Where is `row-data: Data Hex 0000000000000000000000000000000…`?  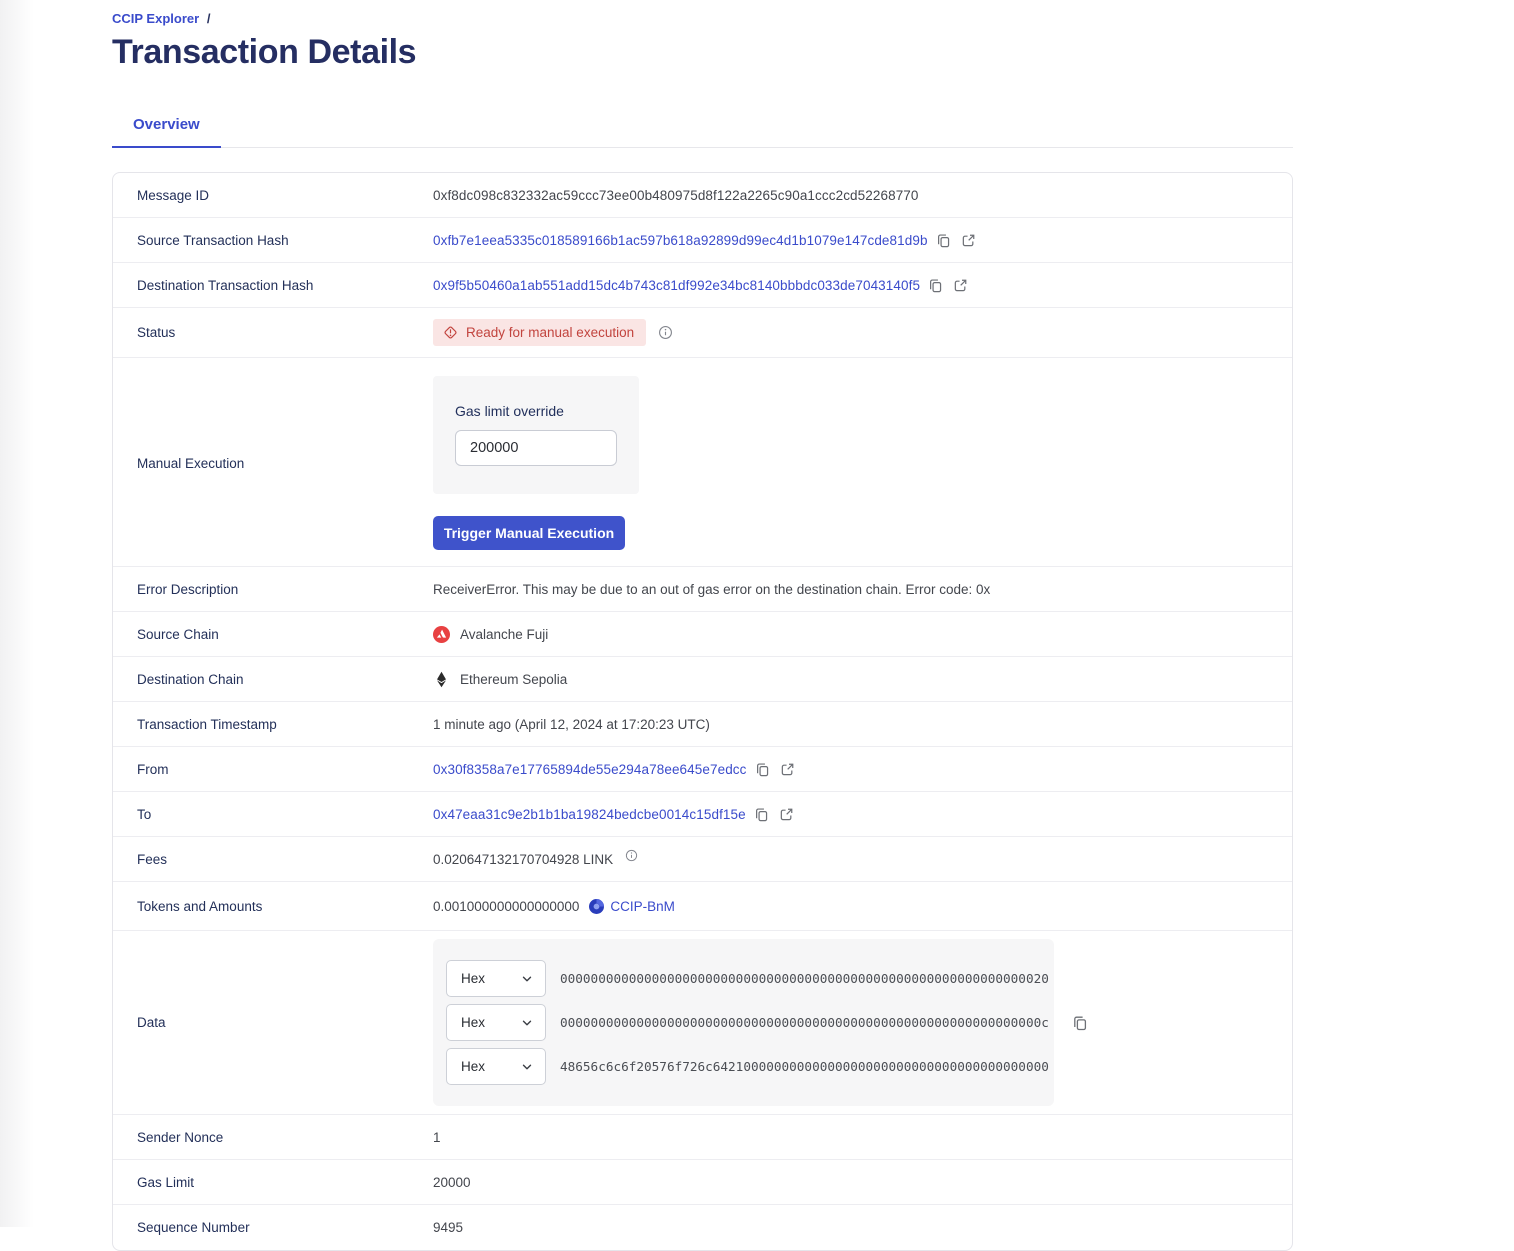
row-data: Data Hex 0000000000000000000000000000000… is located at coordinates (702, 1023).